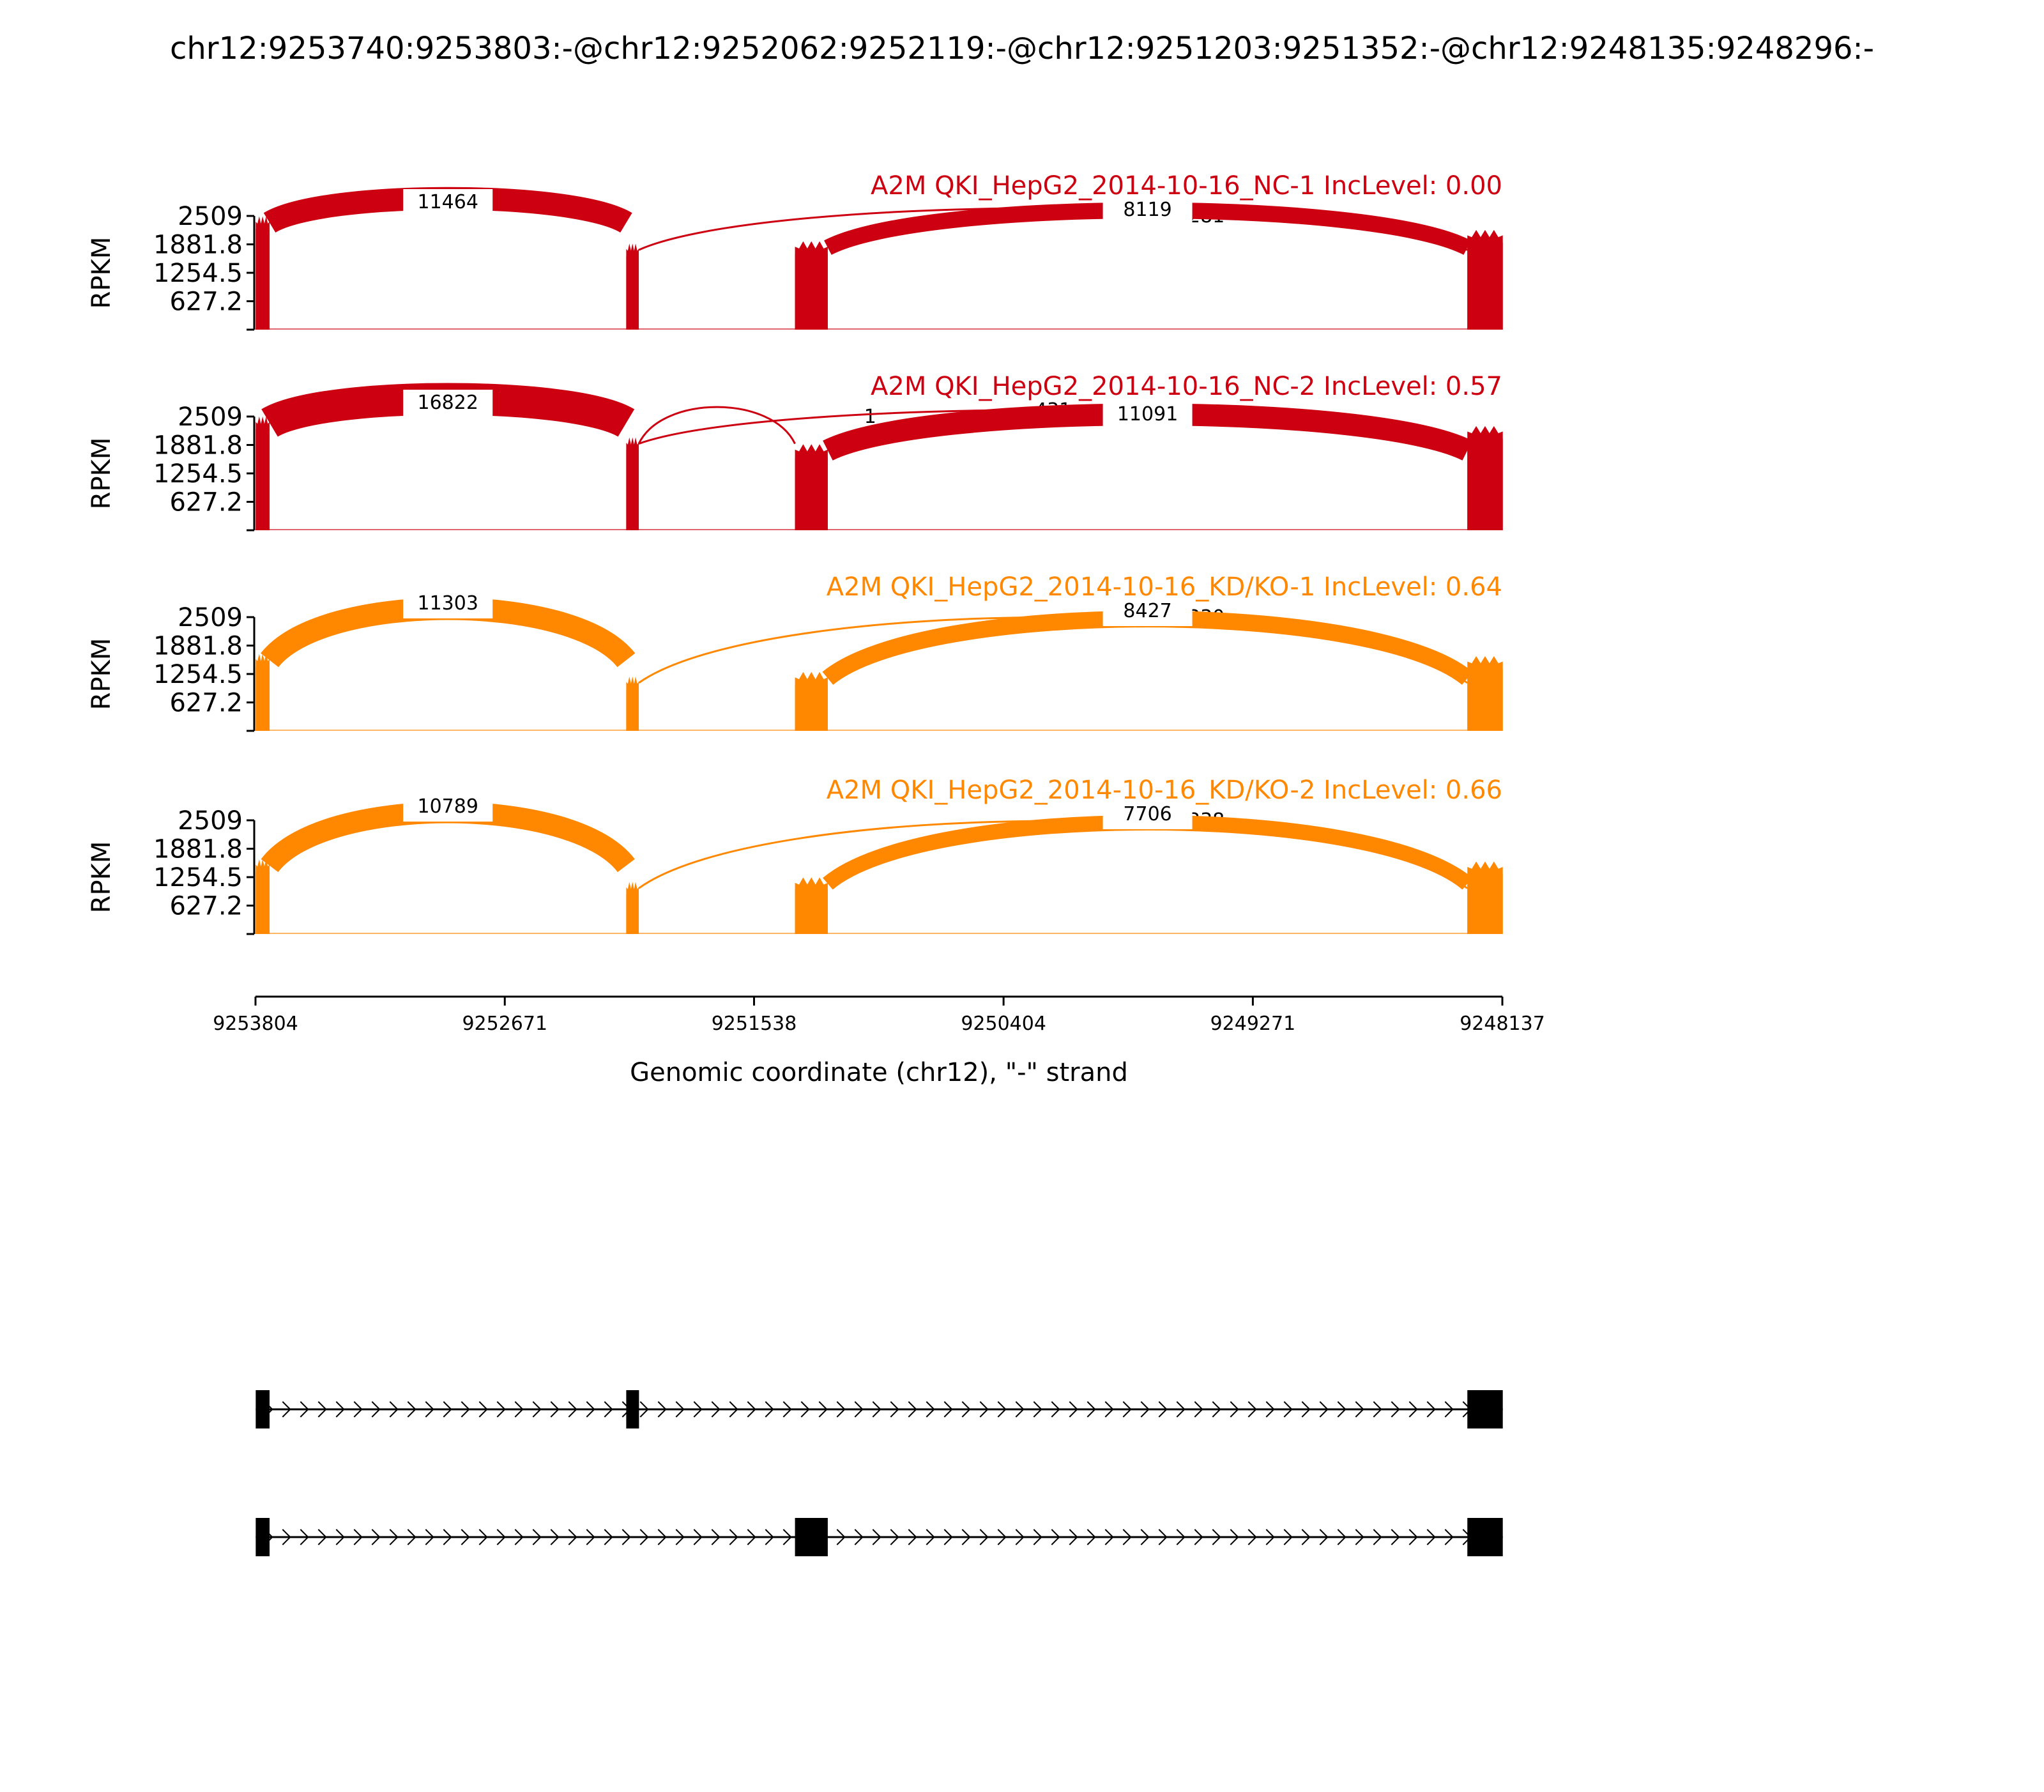  What do you see at coordinates (879, 1473) in the screenshot?
I see `isoform-tracks` at bounding box center [879, 1473].